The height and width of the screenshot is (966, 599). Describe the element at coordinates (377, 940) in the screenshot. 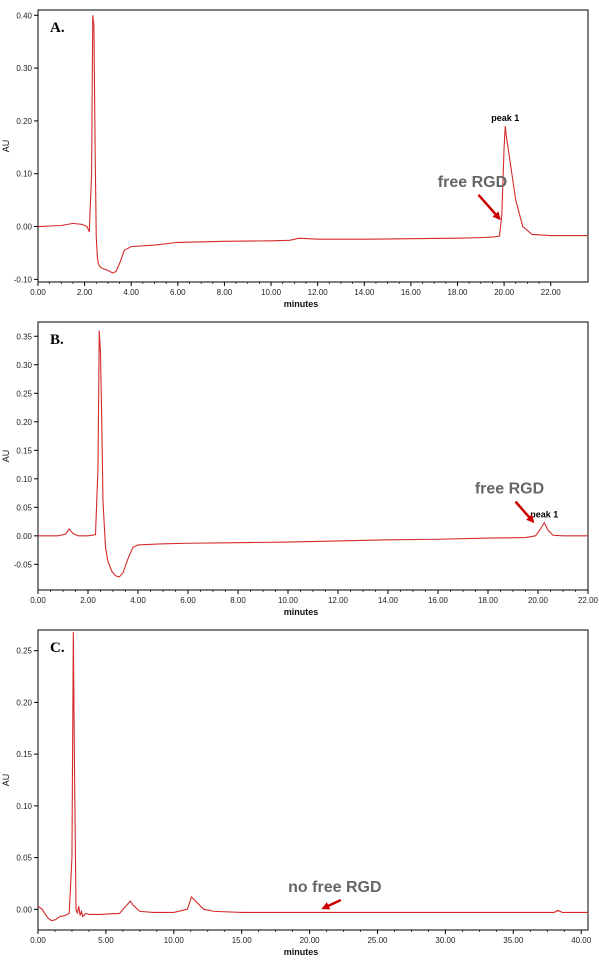

I see `x-tick-label: 25.00` at that location.